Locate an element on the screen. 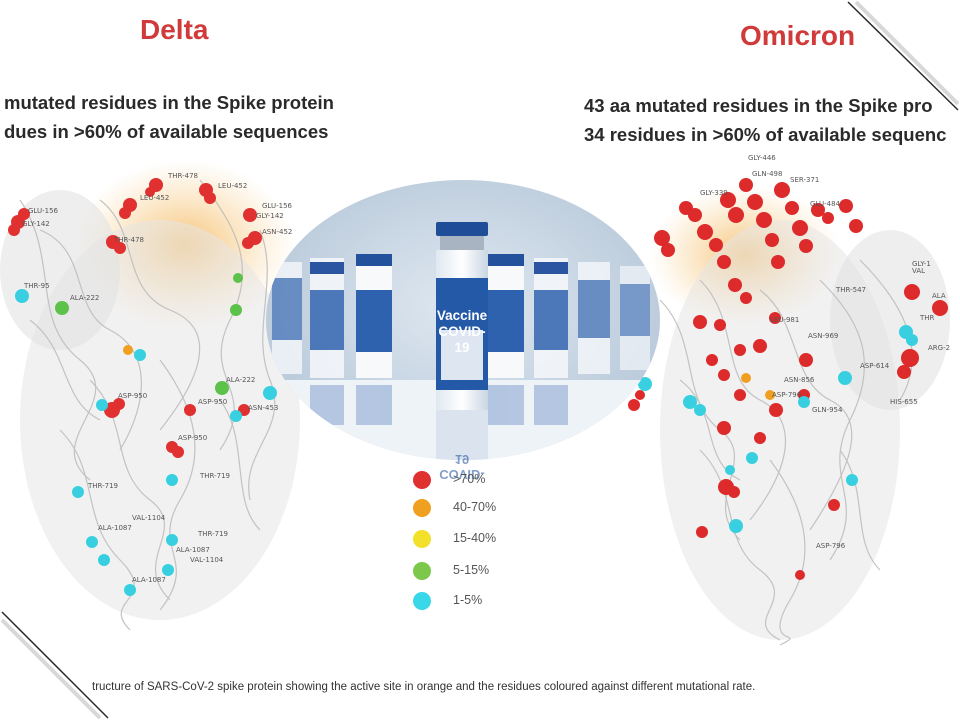  residue-label: GLY-339 is located at coordinates (714, 193).